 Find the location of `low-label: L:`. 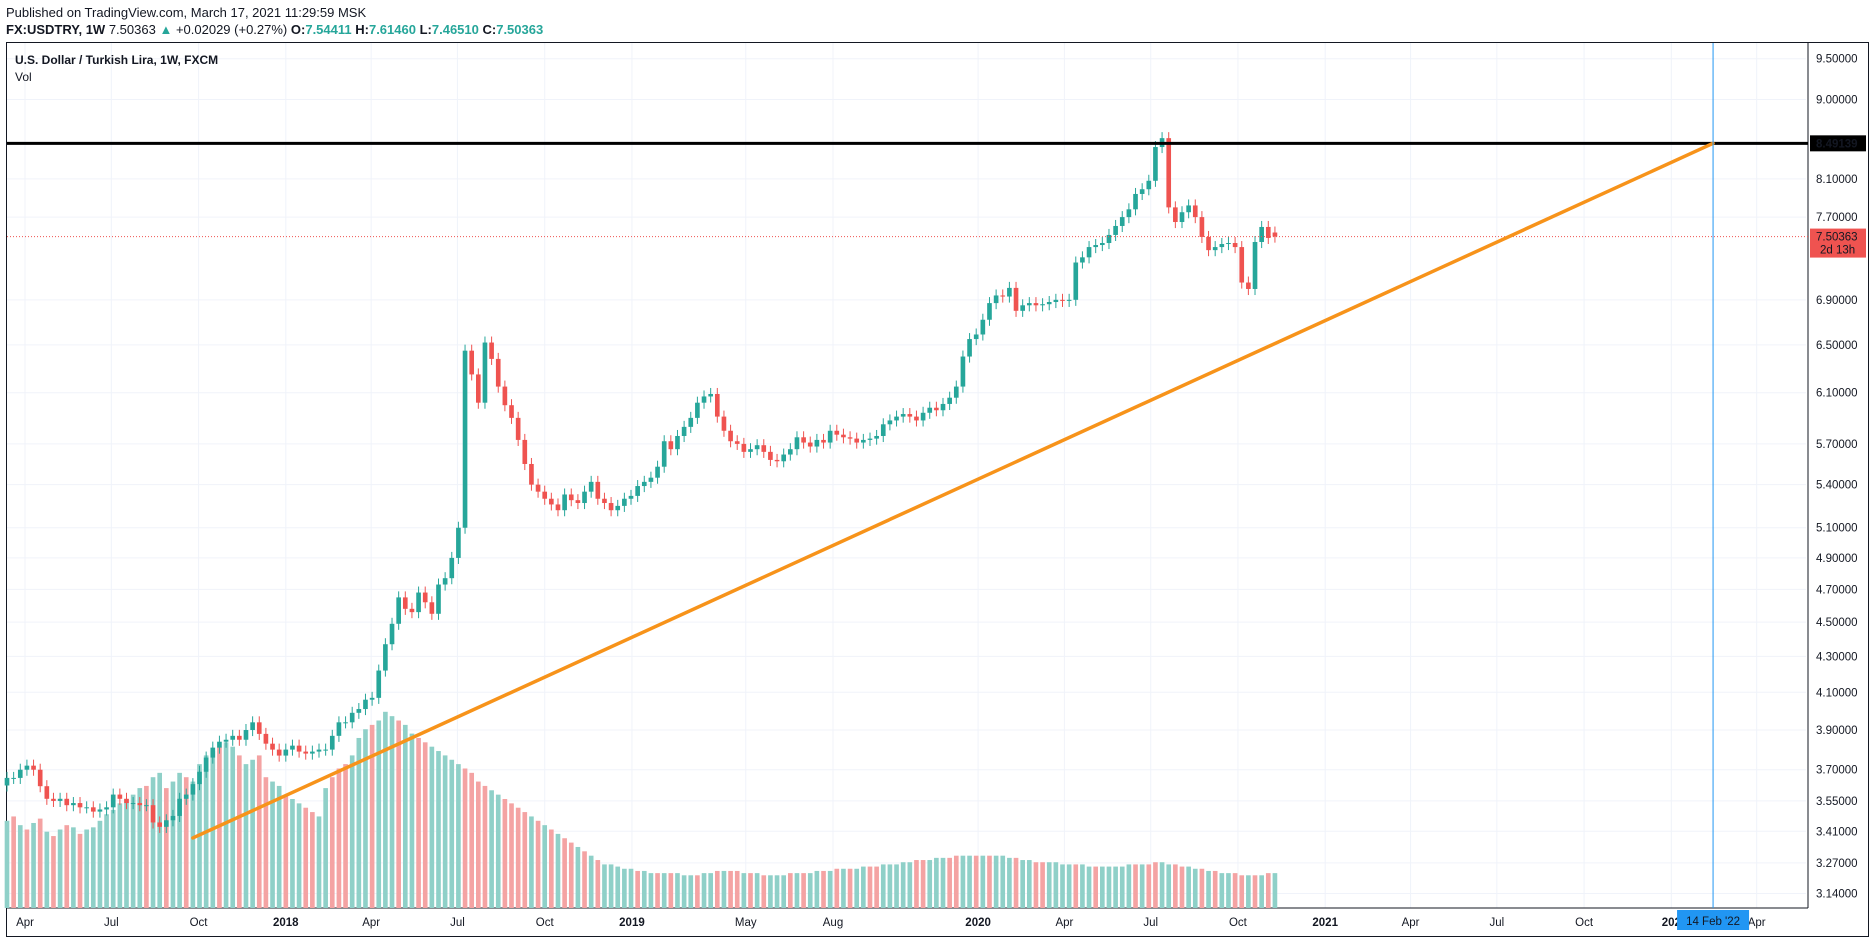

low-label: L: is located at coordinates (425, 29).